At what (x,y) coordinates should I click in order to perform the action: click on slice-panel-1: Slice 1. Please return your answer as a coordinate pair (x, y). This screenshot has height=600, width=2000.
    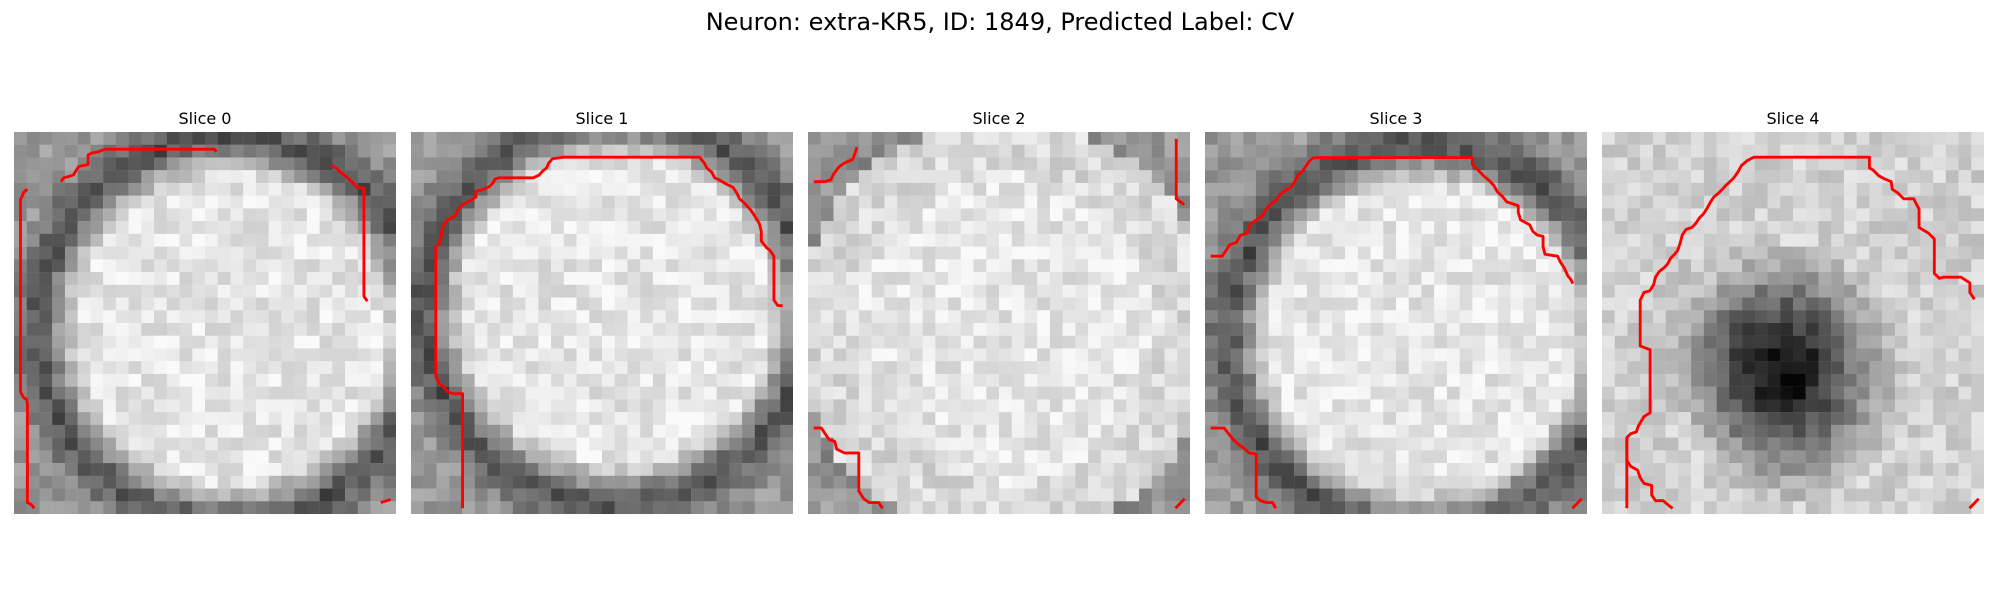
    Looking at the image, I should click on (602, 311).